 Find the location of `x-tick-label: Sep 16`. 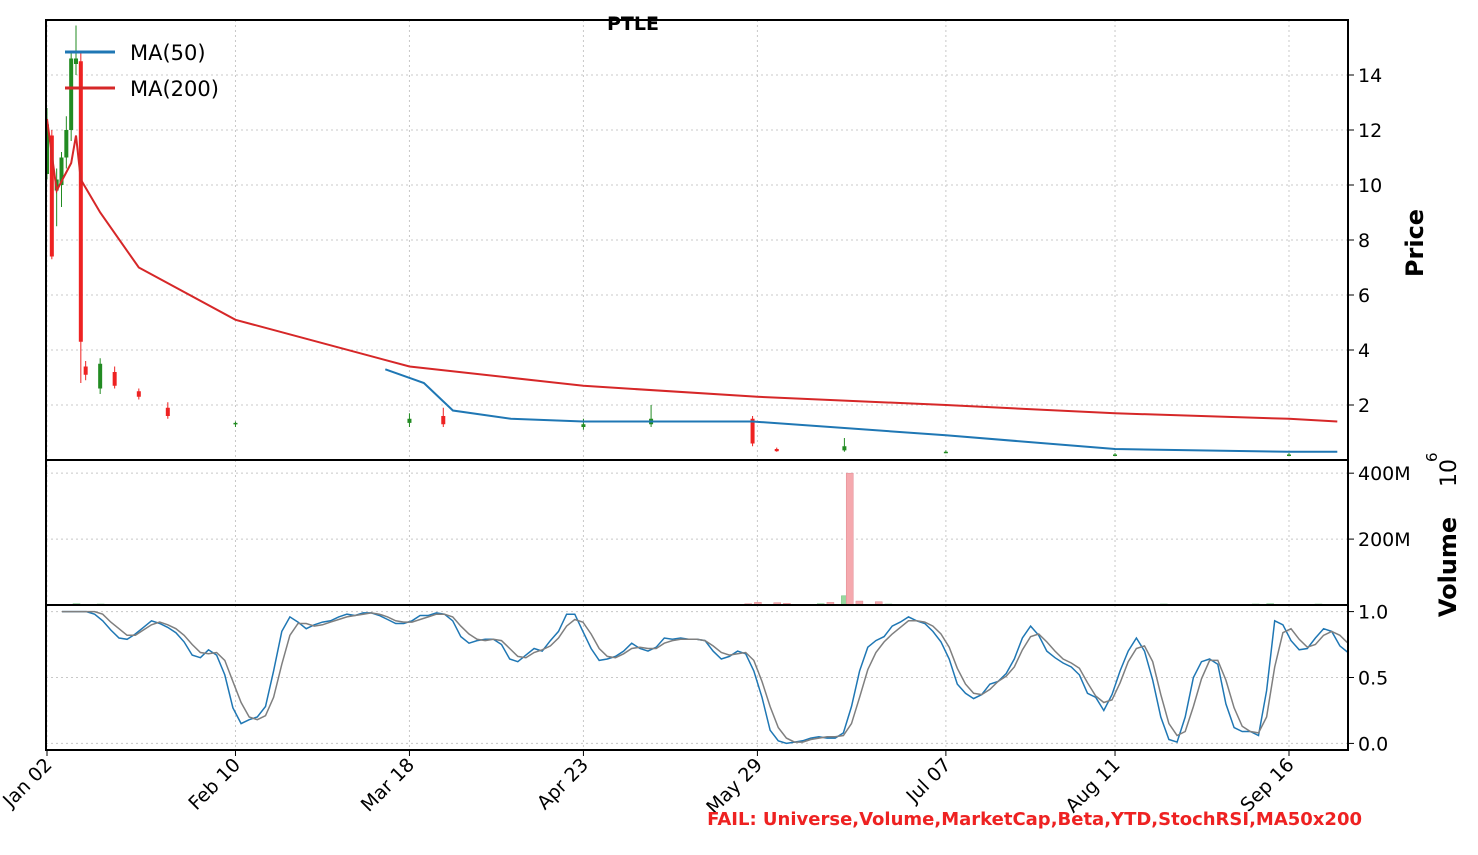

x-tick-label: Sep 16 is located at coordinates (1267, 785).